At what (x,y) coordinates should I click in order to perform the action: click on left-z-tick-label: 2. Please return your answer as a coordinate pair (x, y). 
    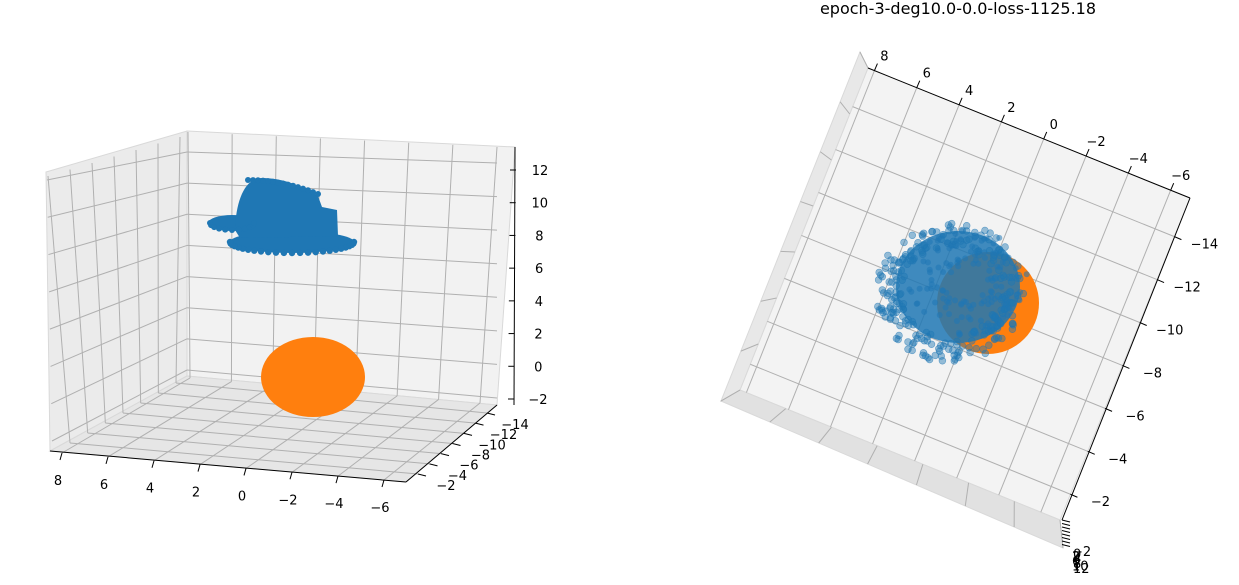
    Looking at the image, I should click on (538, 335).